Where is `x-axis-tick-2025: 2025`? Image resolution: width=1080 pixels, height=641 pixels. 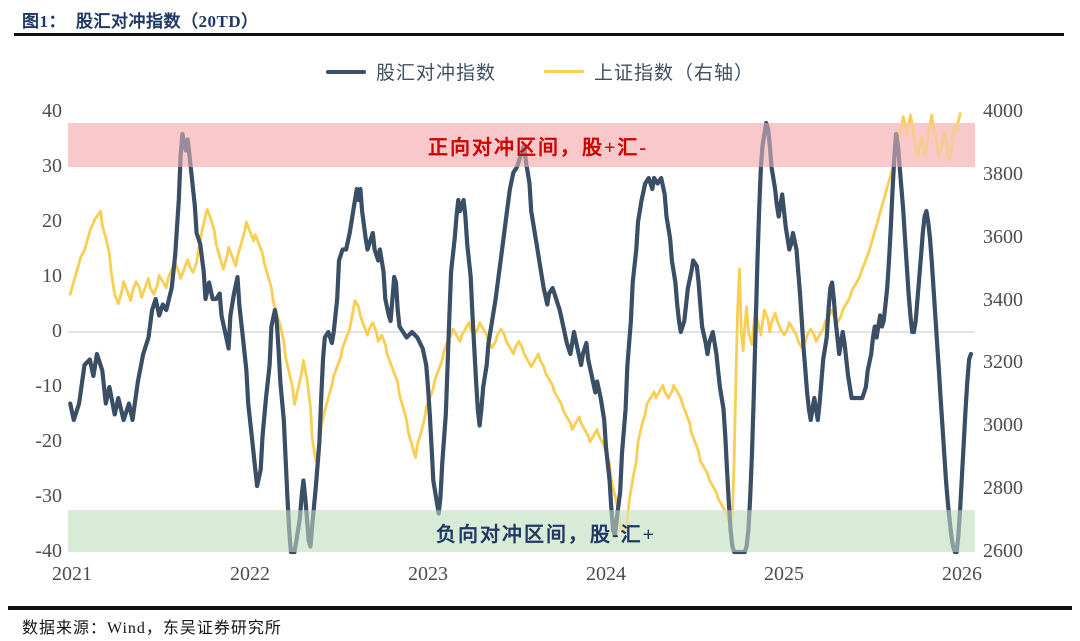 x-axis-tick-2025: 2025 is located at coordinates (784, 574).